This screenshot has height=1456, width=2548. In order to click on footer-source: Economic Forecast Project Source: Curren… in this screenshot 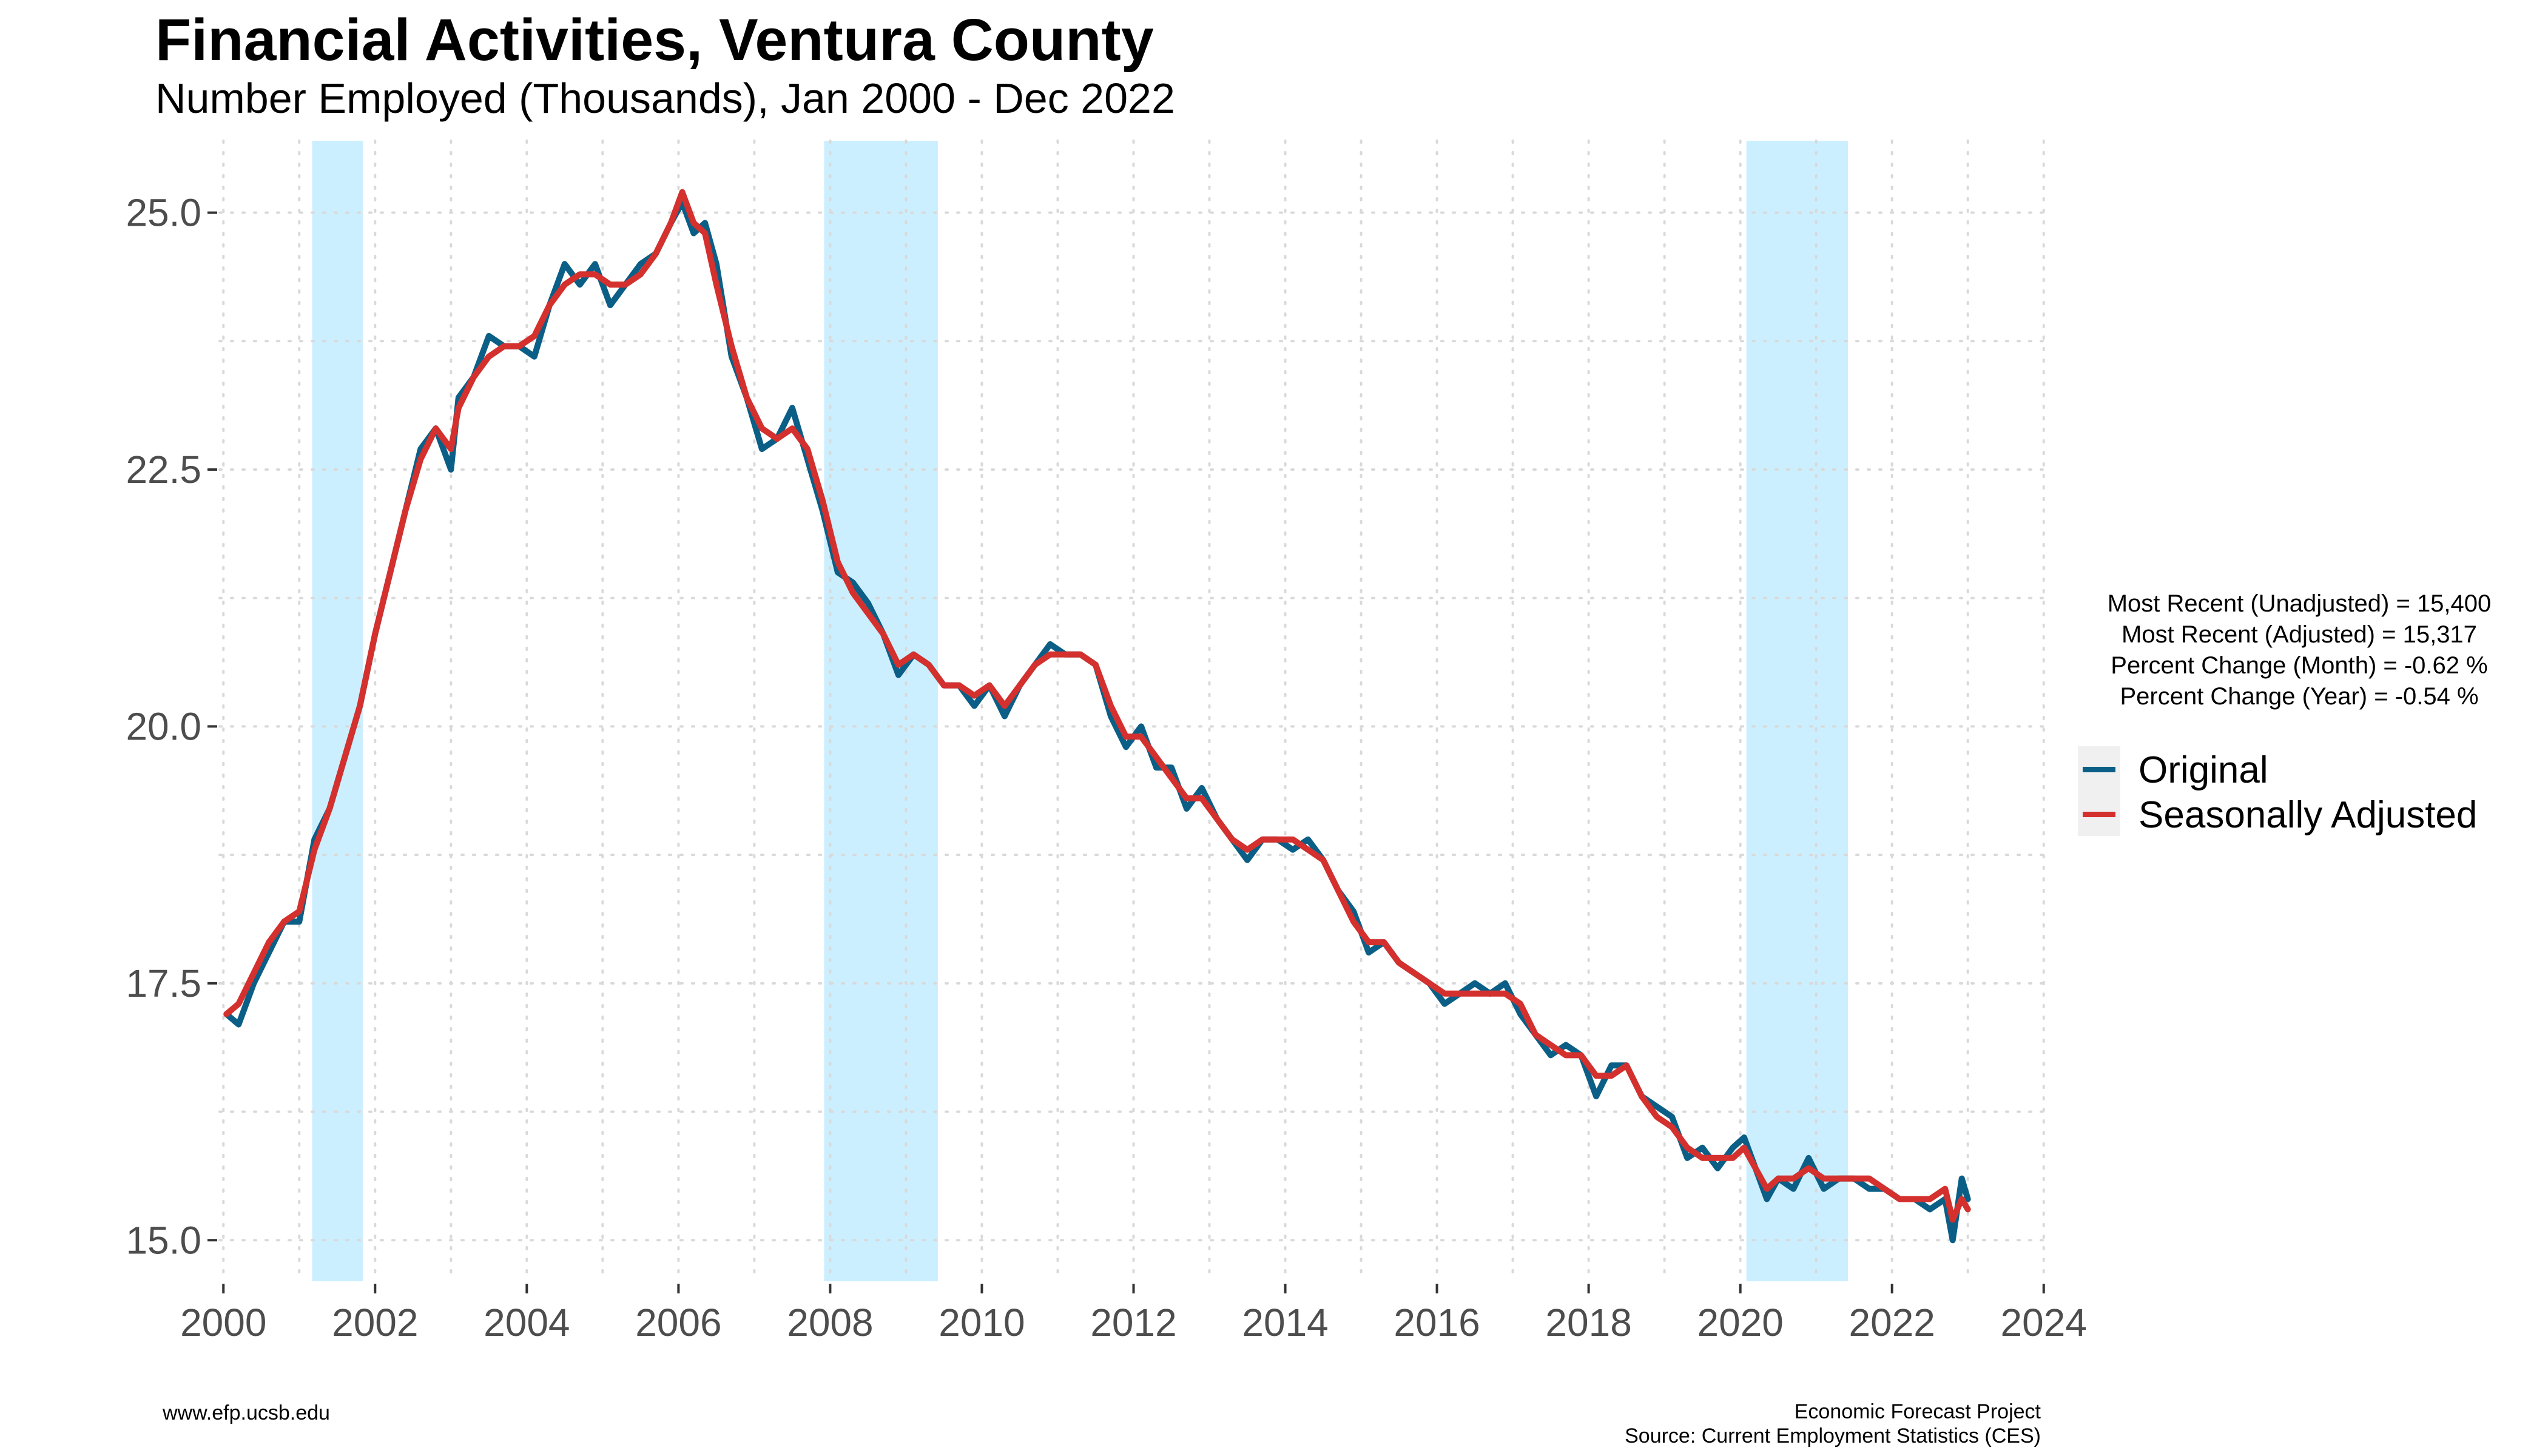, I will do `click(1833, 1424)`.